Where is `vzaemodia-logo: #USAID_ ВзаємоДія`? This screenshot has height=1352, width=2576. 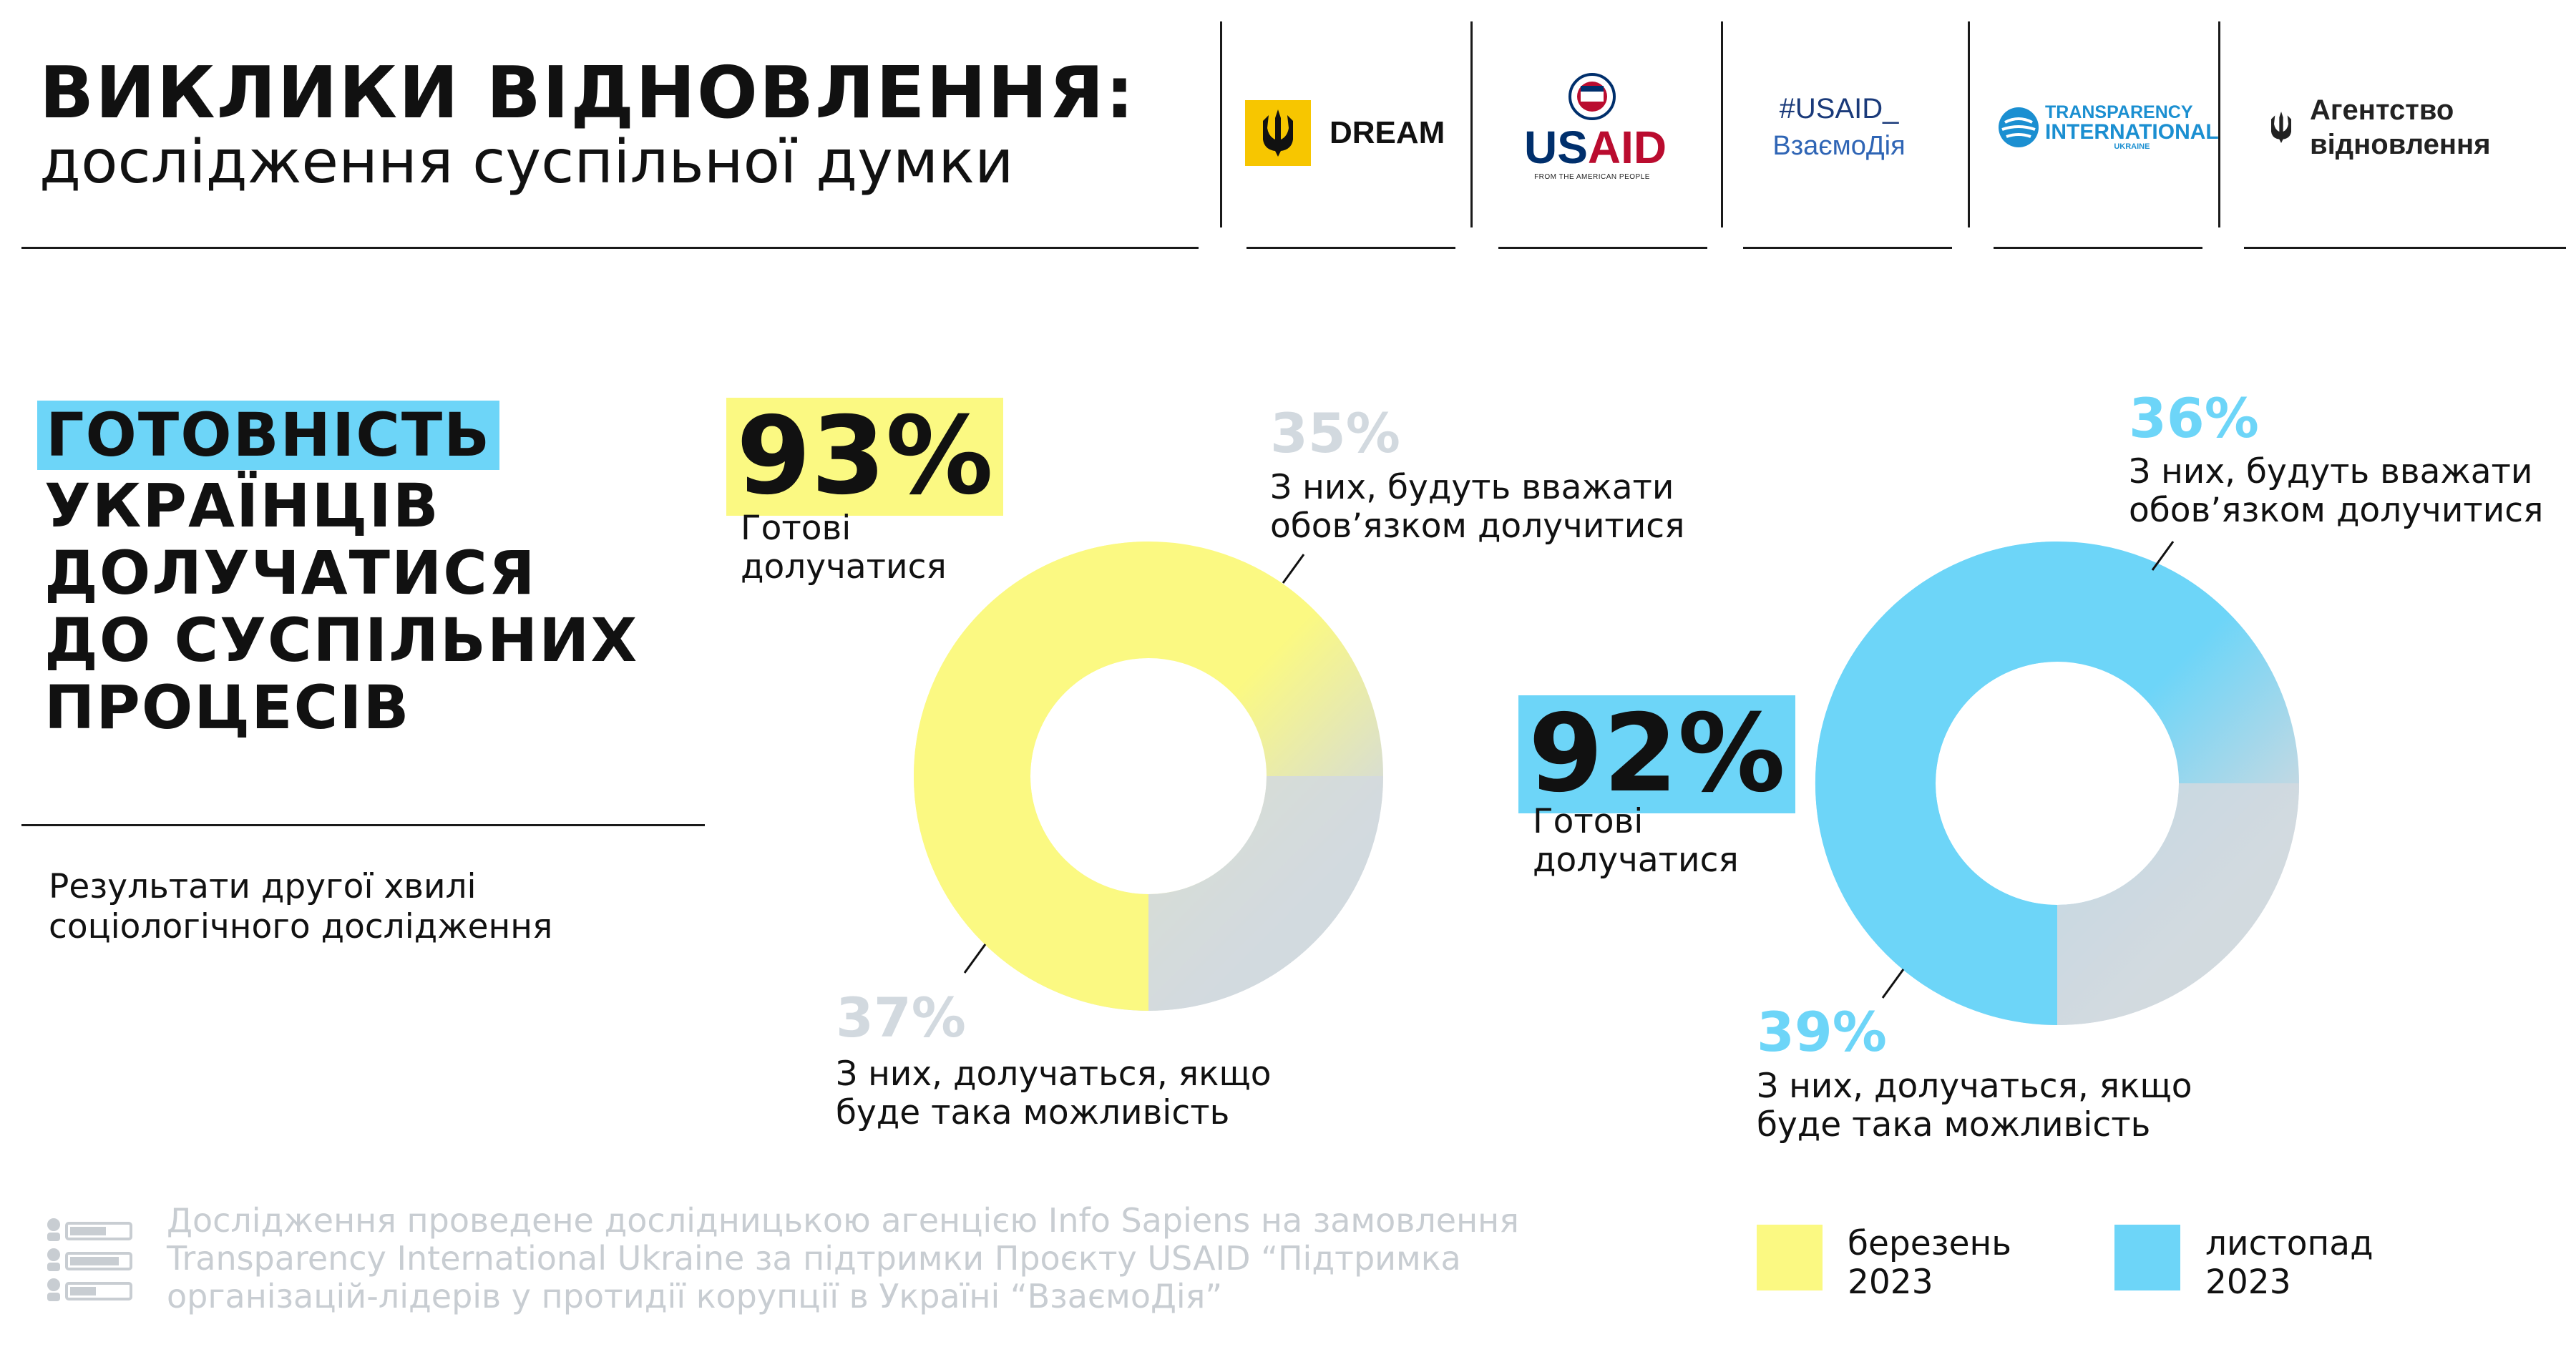
vzaemodia-logo: #USAID_ ВзаємоДія is located at coordinates (1839, 127).